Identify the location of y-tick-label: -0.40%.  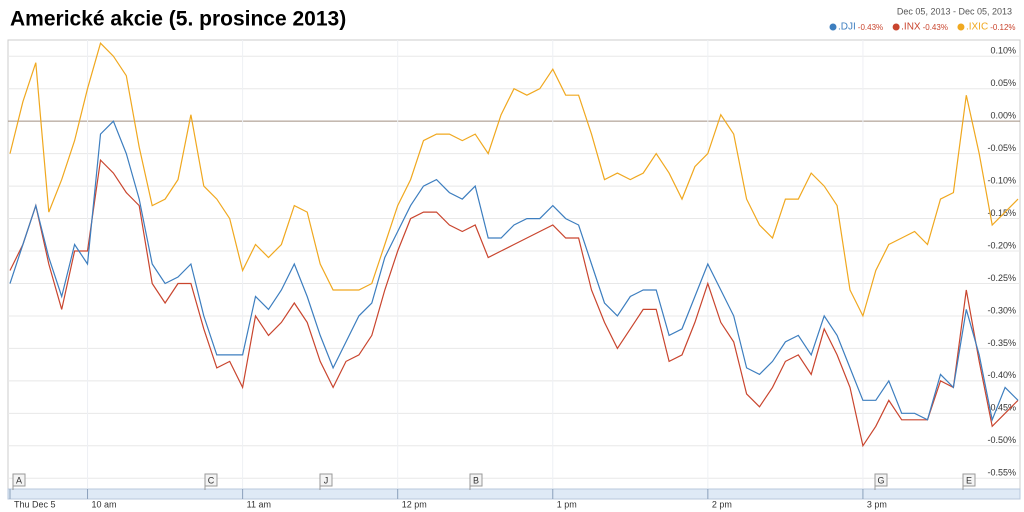
(1001, 375).